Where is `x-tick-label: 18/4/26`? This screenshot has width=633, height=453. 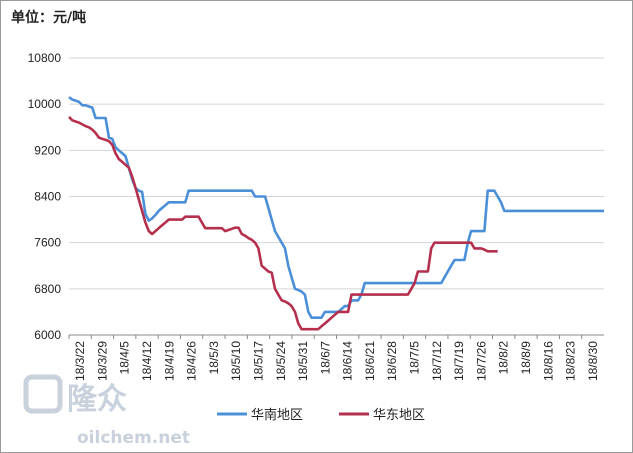 x-tick-label: 18/4/26 is located at coordinates (192, 361).